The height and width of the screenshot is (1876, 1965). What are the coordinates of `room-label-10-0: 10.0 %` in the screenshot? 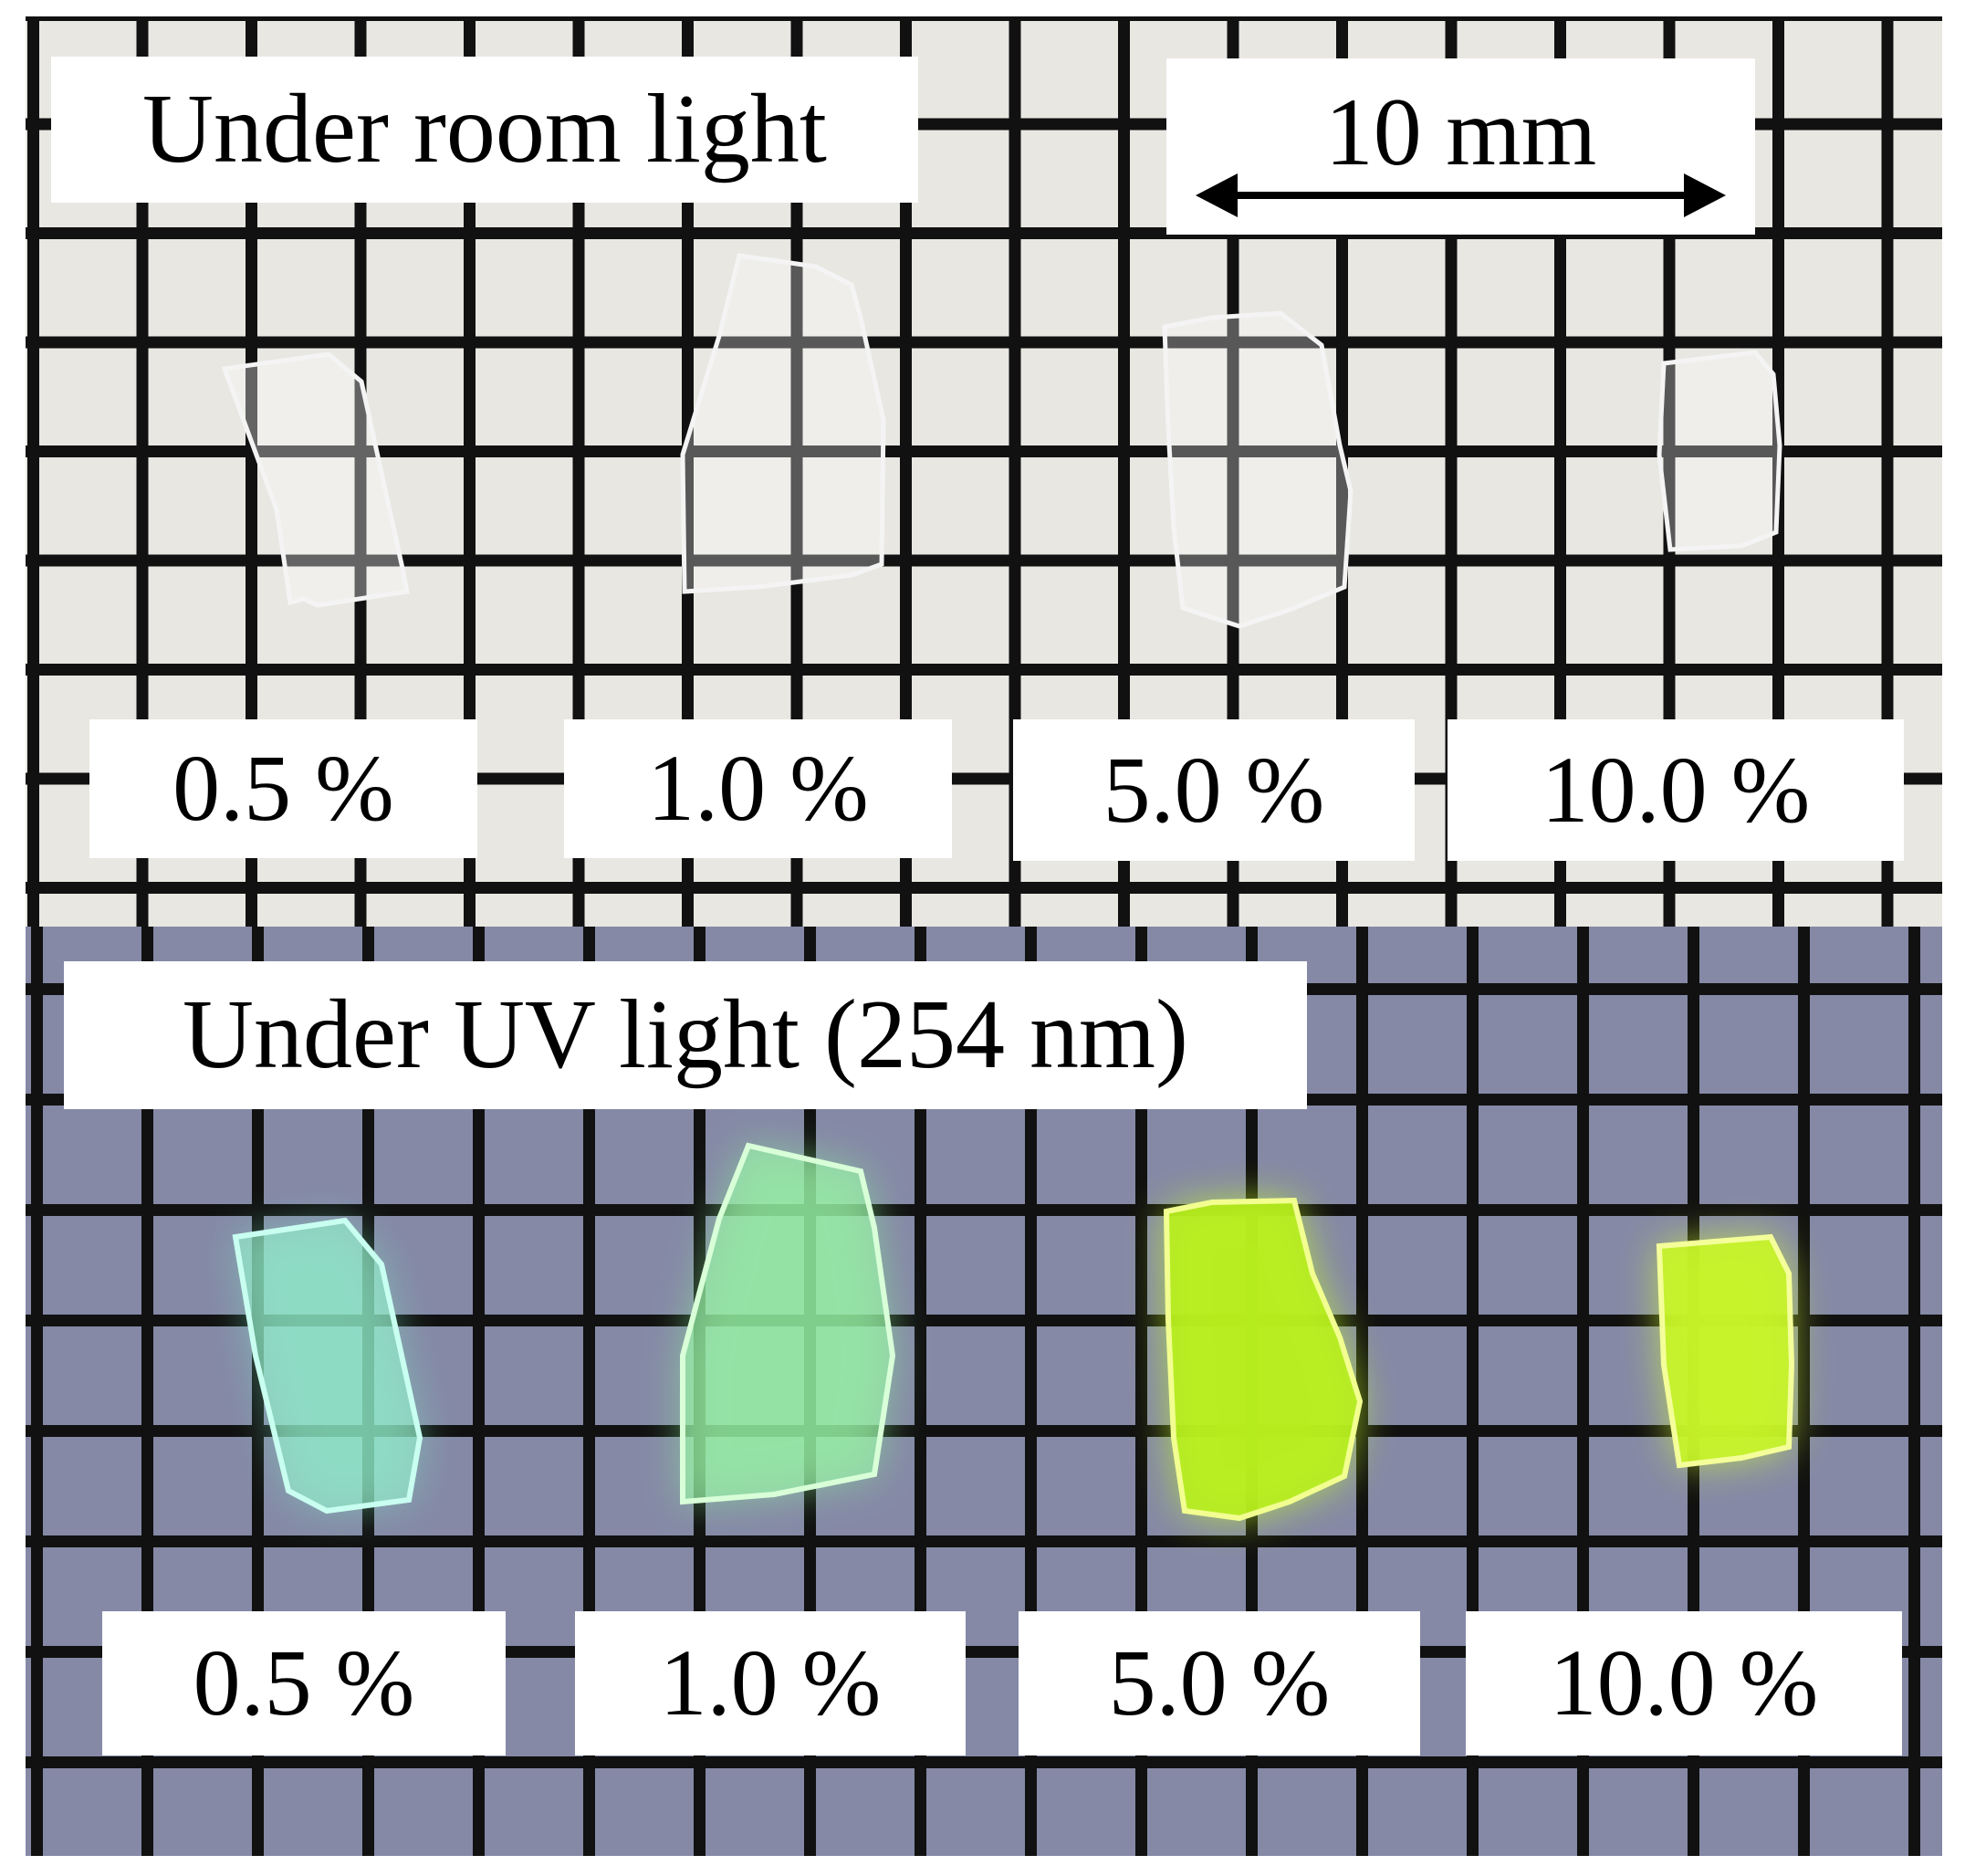 It's located at (1676, 790).